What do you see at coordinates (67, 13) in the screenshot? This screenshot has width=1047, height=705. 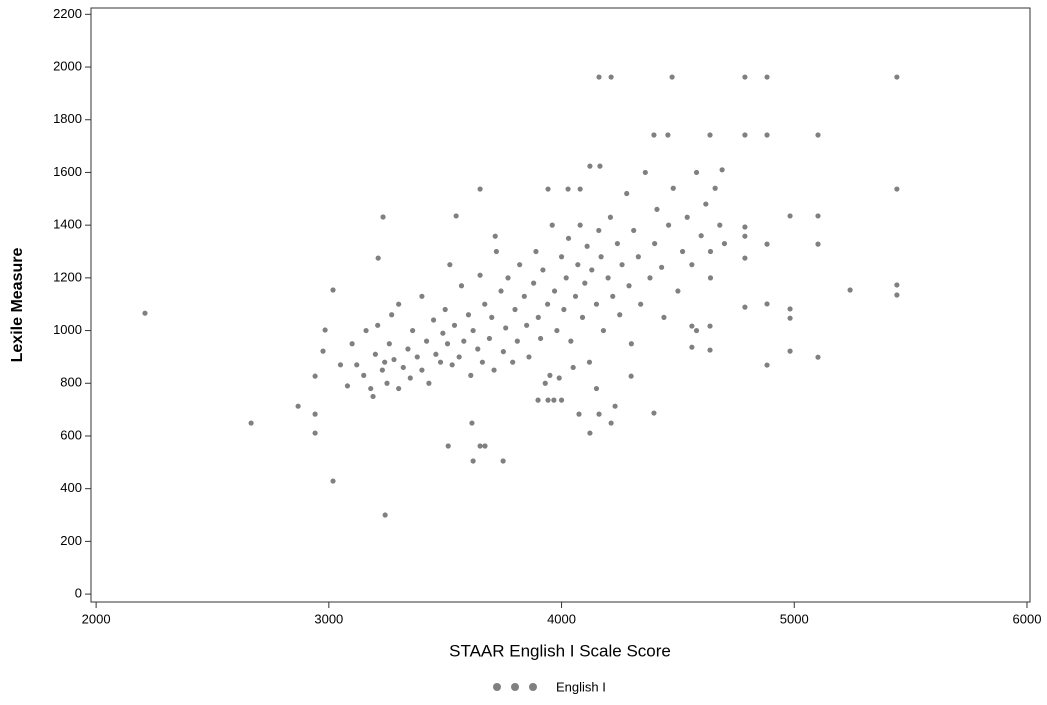 I see `y-tick-label: 2200` at bounding box center [67, 13].